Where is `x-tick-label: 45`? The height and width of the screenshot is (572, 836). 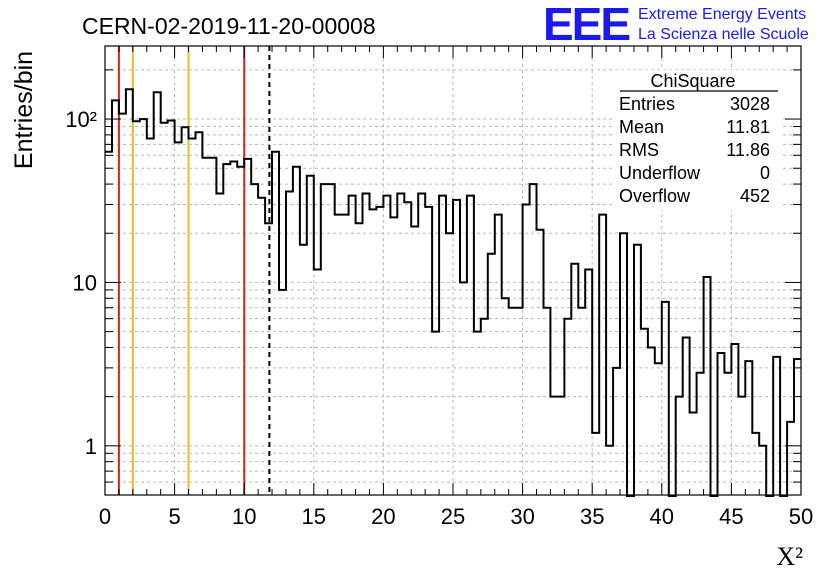
x-tick-label: 45 is located at coordinates (731, 516).